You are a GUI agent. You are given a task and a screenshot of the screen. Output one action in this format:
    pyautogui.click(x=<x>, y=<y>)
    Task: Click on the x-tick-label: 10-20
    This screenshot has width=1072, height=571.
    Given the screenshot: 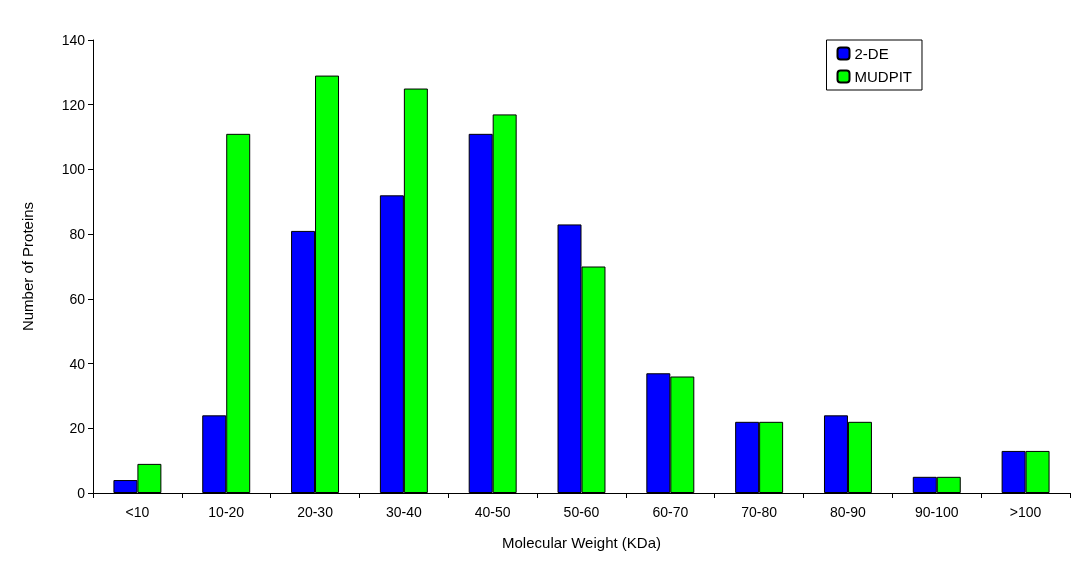 What is the action you would take?
    pyautogui.click(x=226, y=512)
    